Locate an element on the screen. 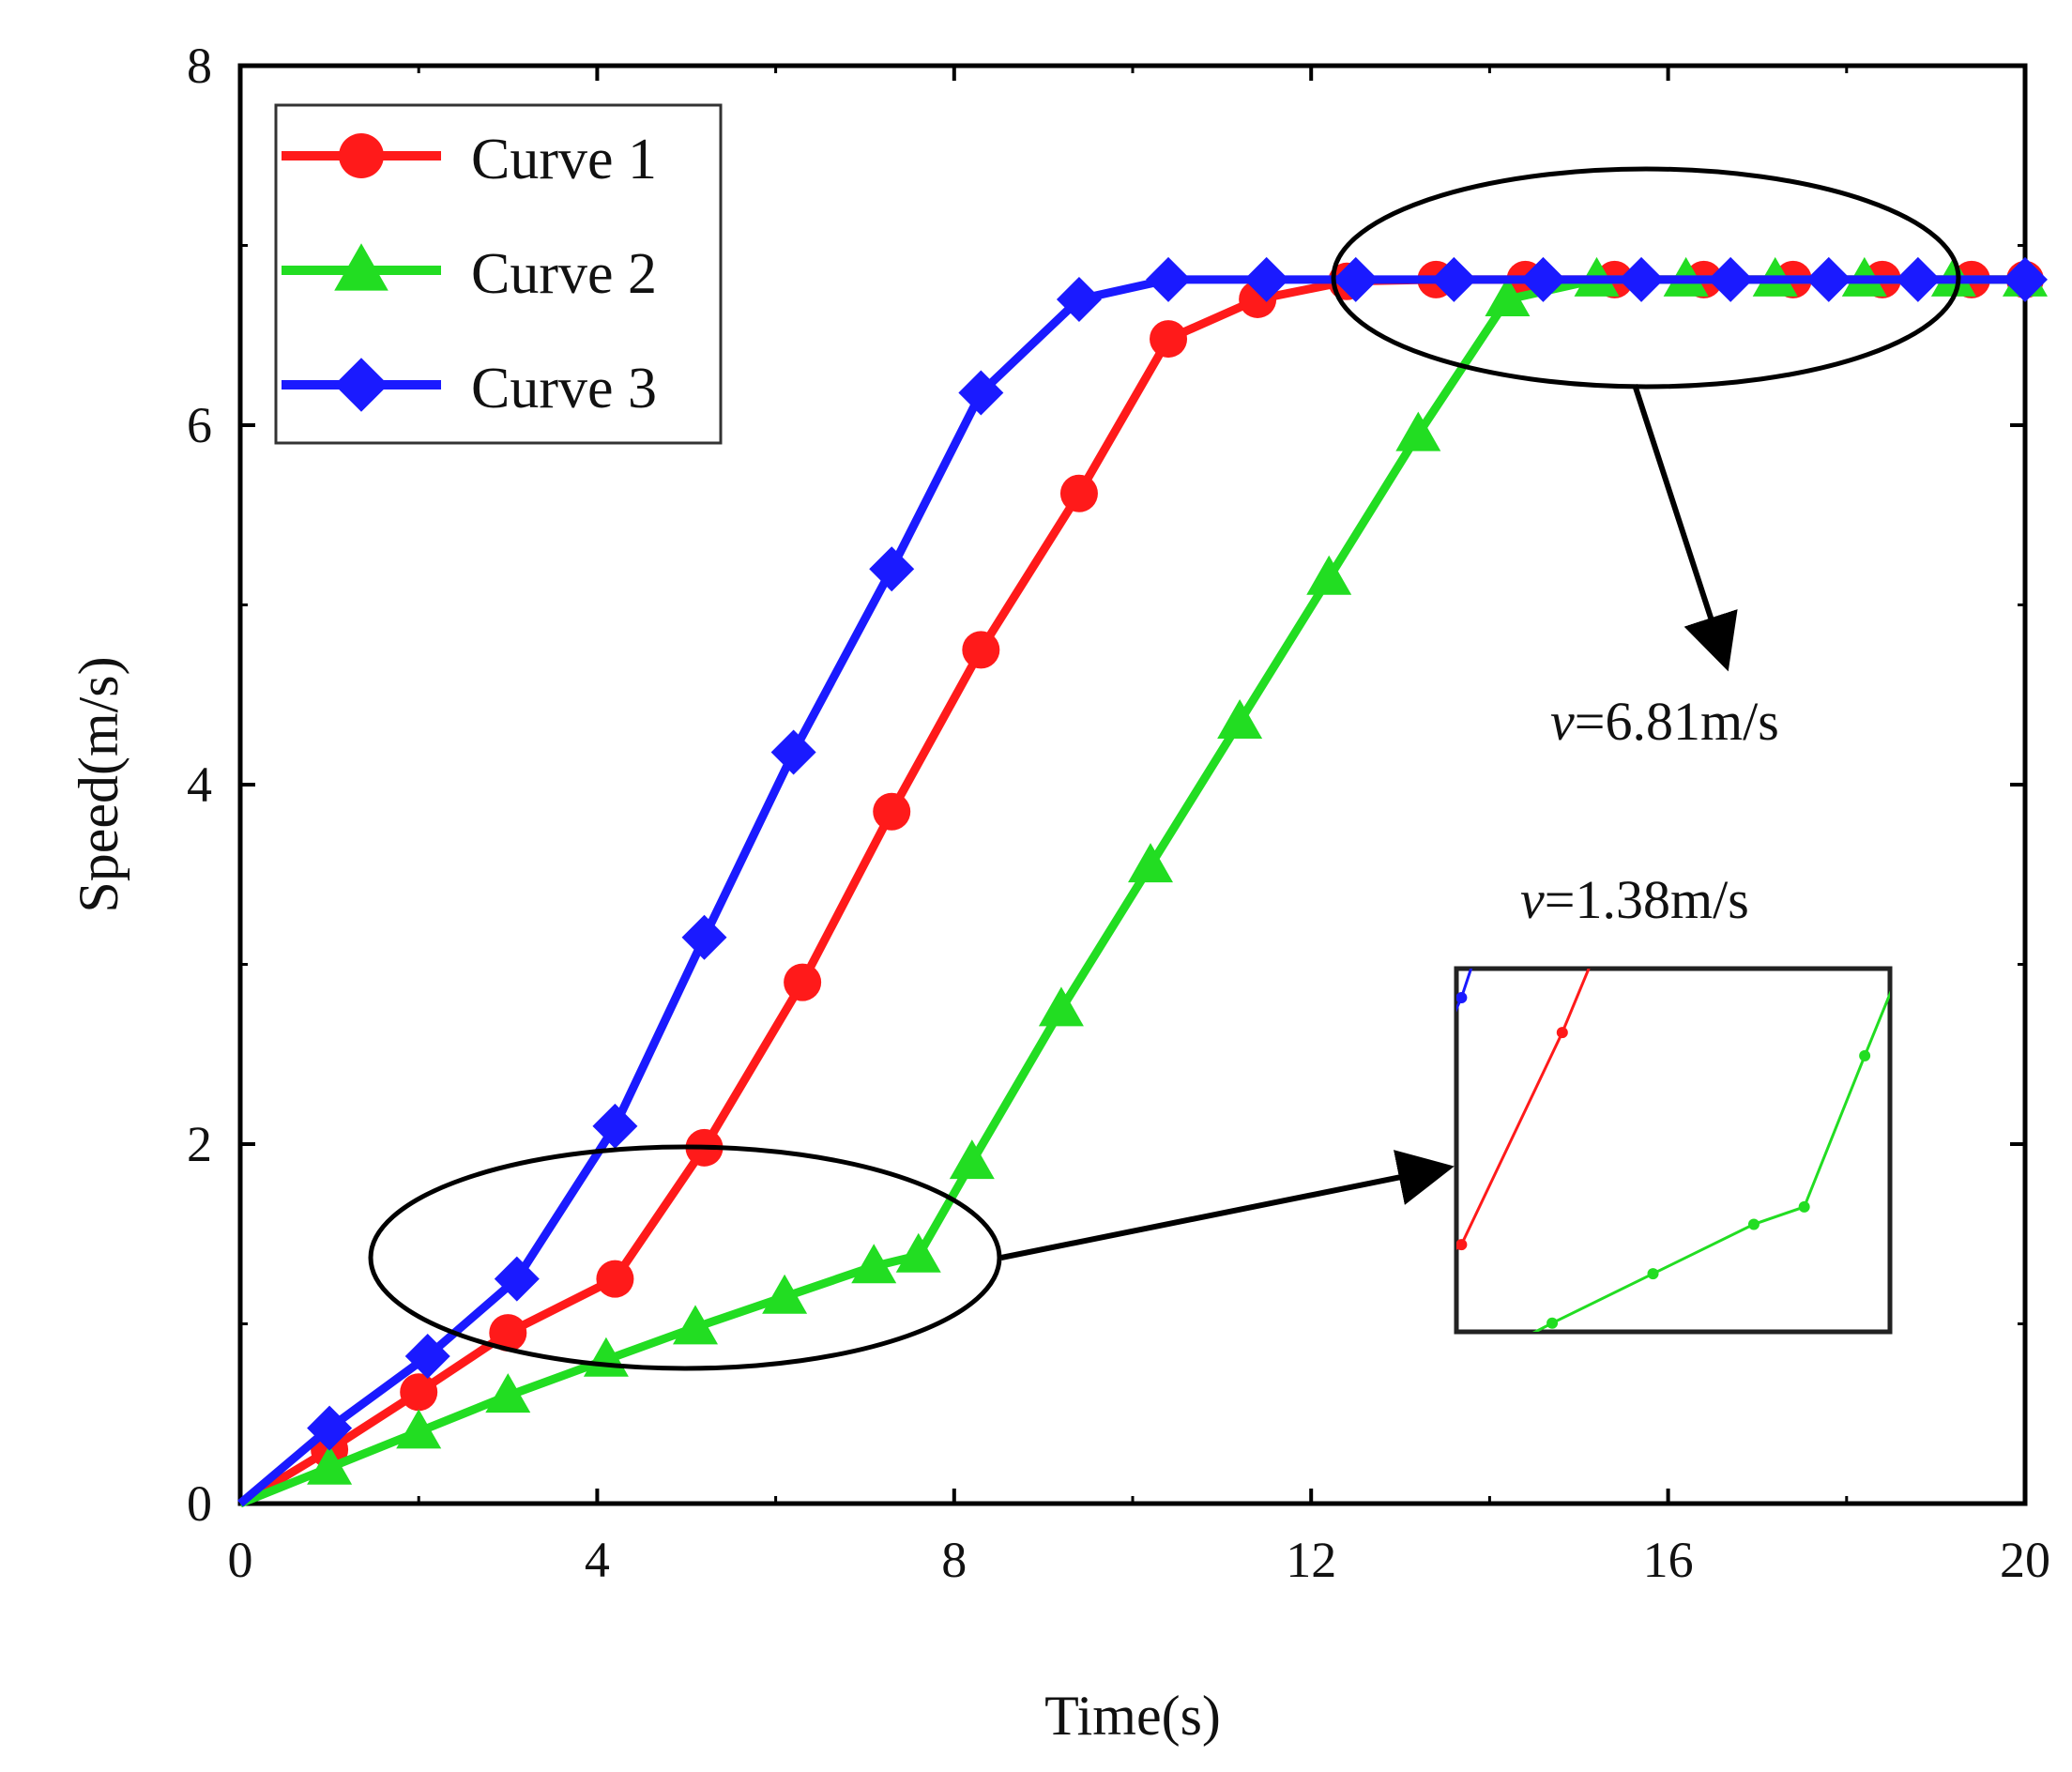 This screenshot has width=2072, height=1772. upper-annotation-value: =6.81m/s is located at coordinates (1677, 721).